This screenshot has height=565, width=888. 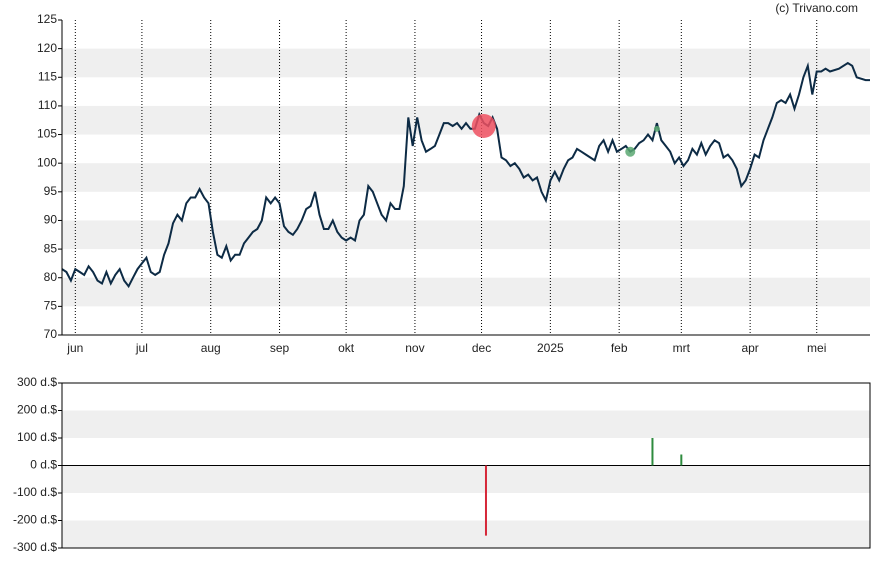 What do you see at coordinates (47, 48) in the screenshot?
I see `y-tick-label: 120` at bounding box center [47, 48].